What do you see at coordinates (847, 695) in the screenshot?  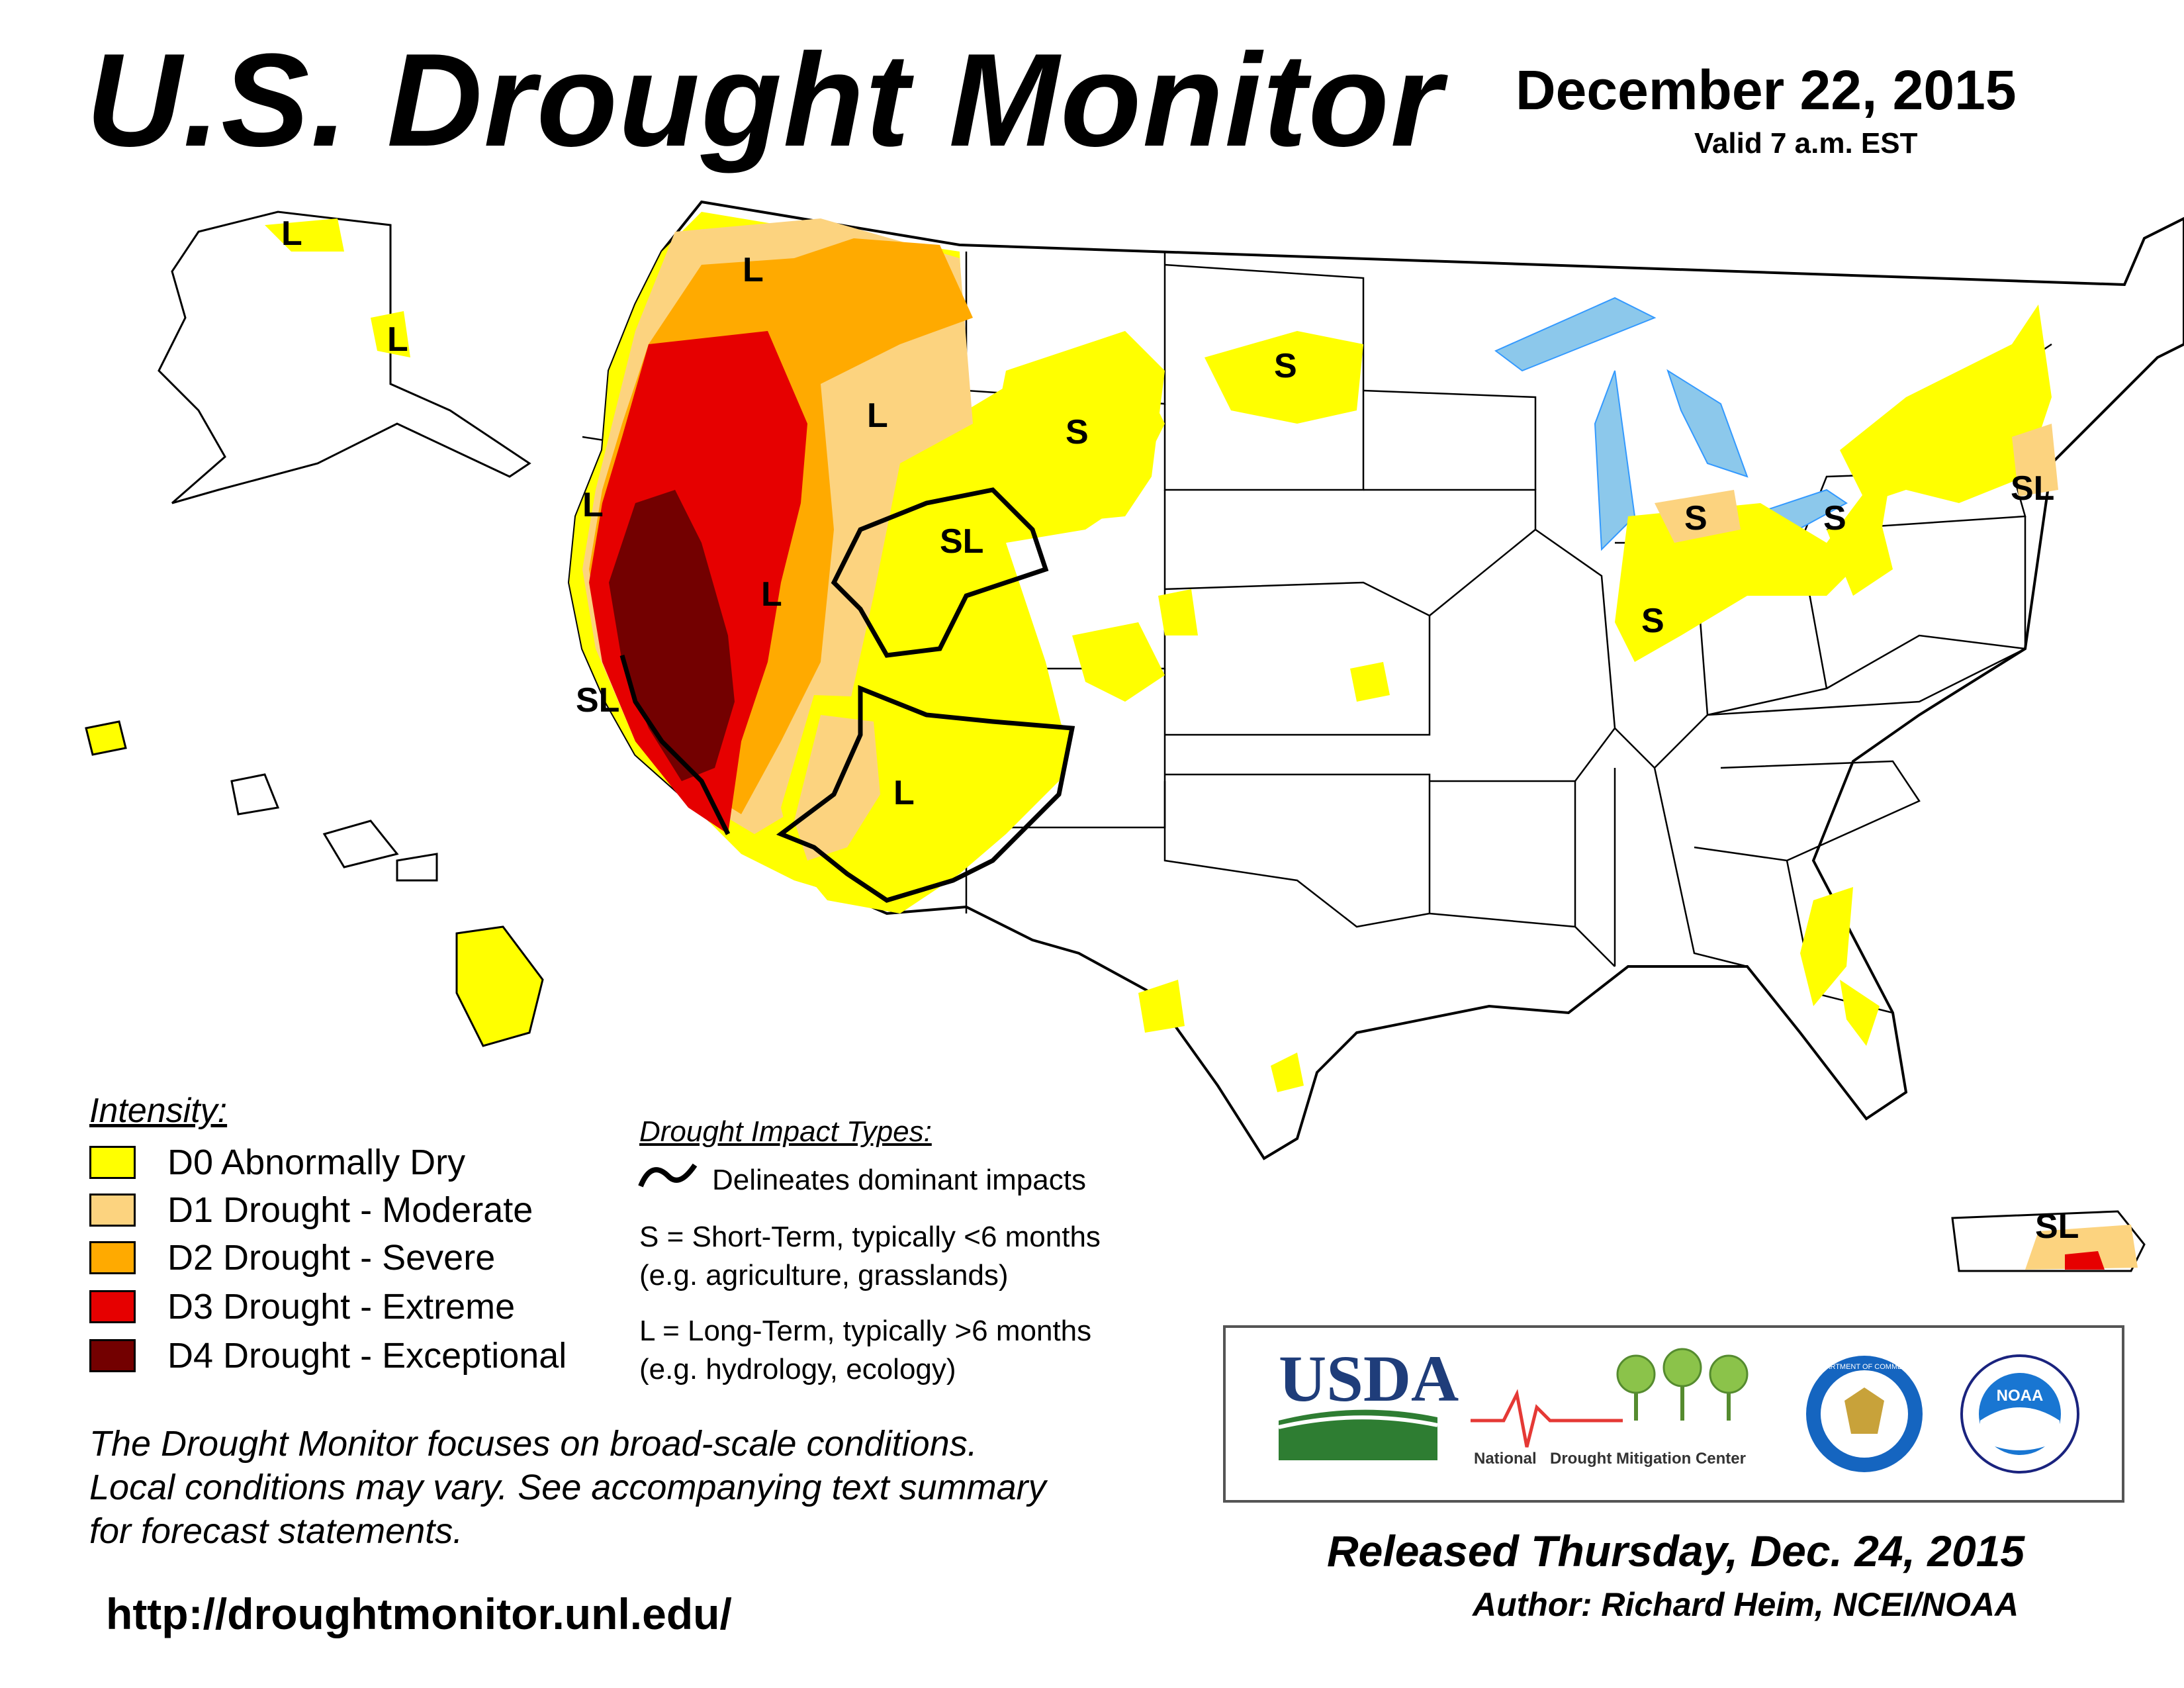 I see `impact-lines` at bounding box center [847, 695].